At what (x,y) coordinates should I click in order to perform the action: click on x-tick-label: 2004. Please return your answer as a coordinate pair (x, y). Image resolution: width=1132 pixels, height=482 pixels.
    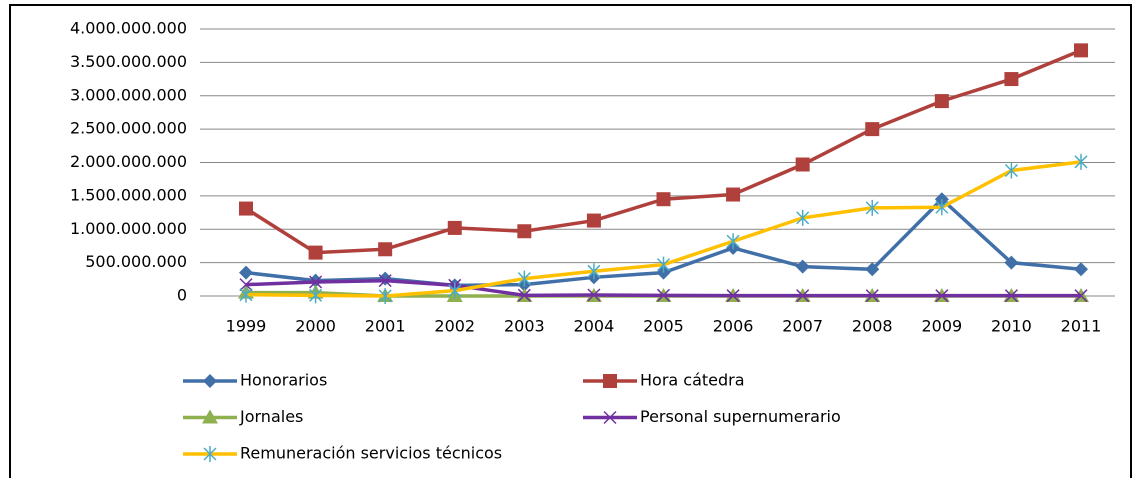
    Looking at the image, I should click on (594, 326).